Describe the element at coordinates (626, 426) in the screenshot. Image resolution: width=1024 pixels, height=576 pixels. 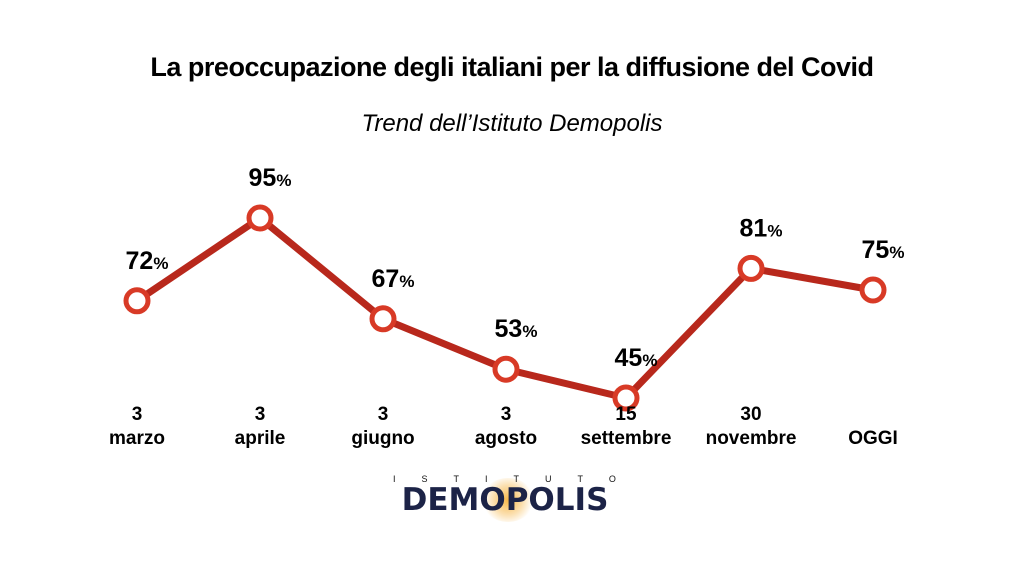
I see `x-tick-label: 15 settembre` at that location.